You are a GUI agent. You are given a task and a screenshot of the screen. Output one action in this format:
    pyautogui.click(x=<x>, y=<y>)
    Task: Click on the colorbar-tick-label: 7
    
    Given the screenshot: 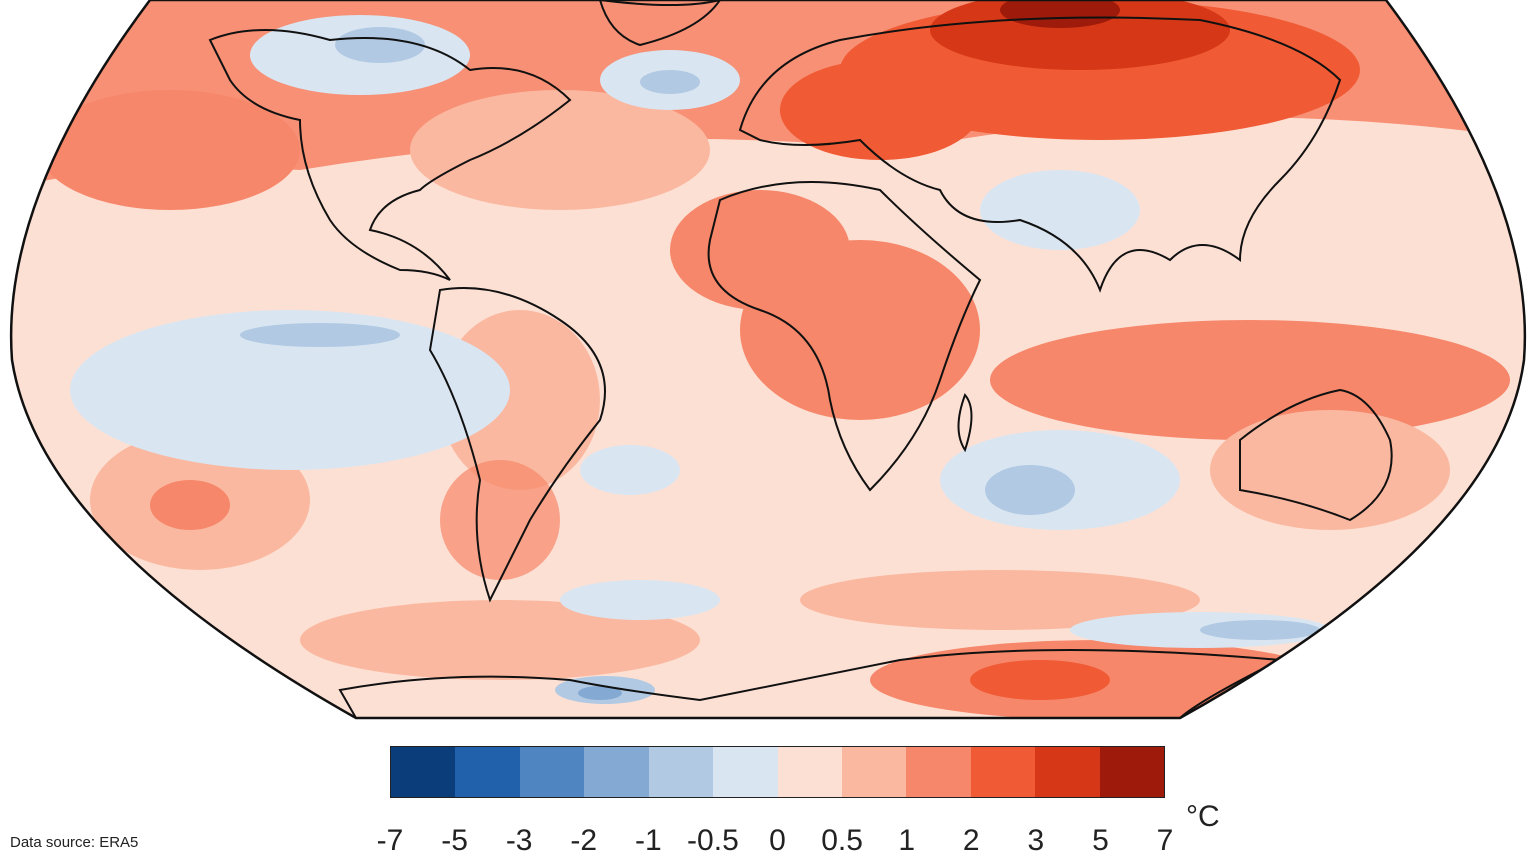 What is the action you would take?
    pyautogui.click(x=1165, y=840)
    